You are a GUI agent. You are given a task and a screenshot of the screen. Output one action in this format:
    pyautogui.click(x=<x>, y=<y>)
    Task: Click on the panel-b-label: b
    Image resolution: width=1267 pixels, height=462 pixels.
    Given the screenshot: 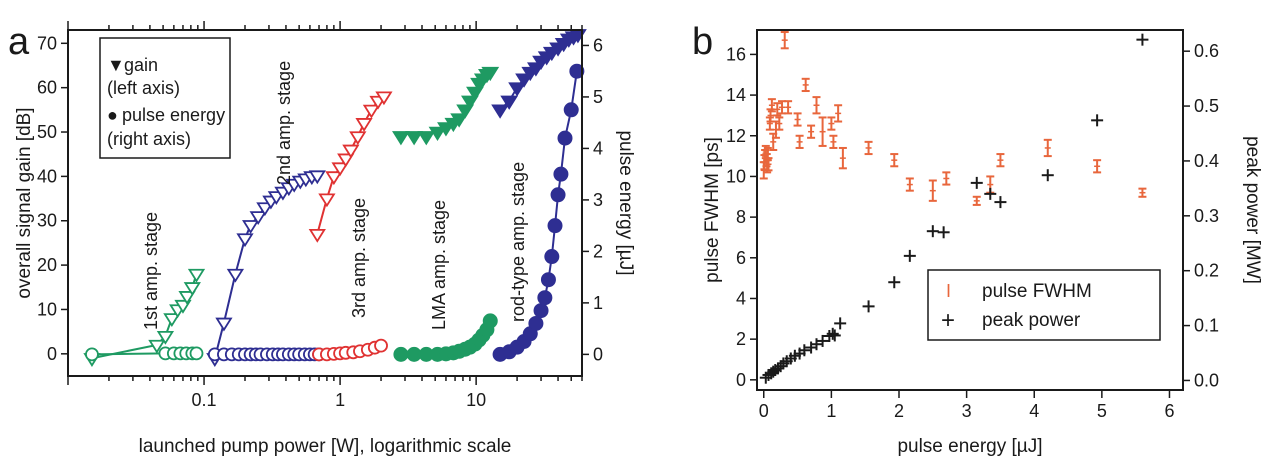 What is the action you would take?
    pyautogui.click(x=702, y=42)
    